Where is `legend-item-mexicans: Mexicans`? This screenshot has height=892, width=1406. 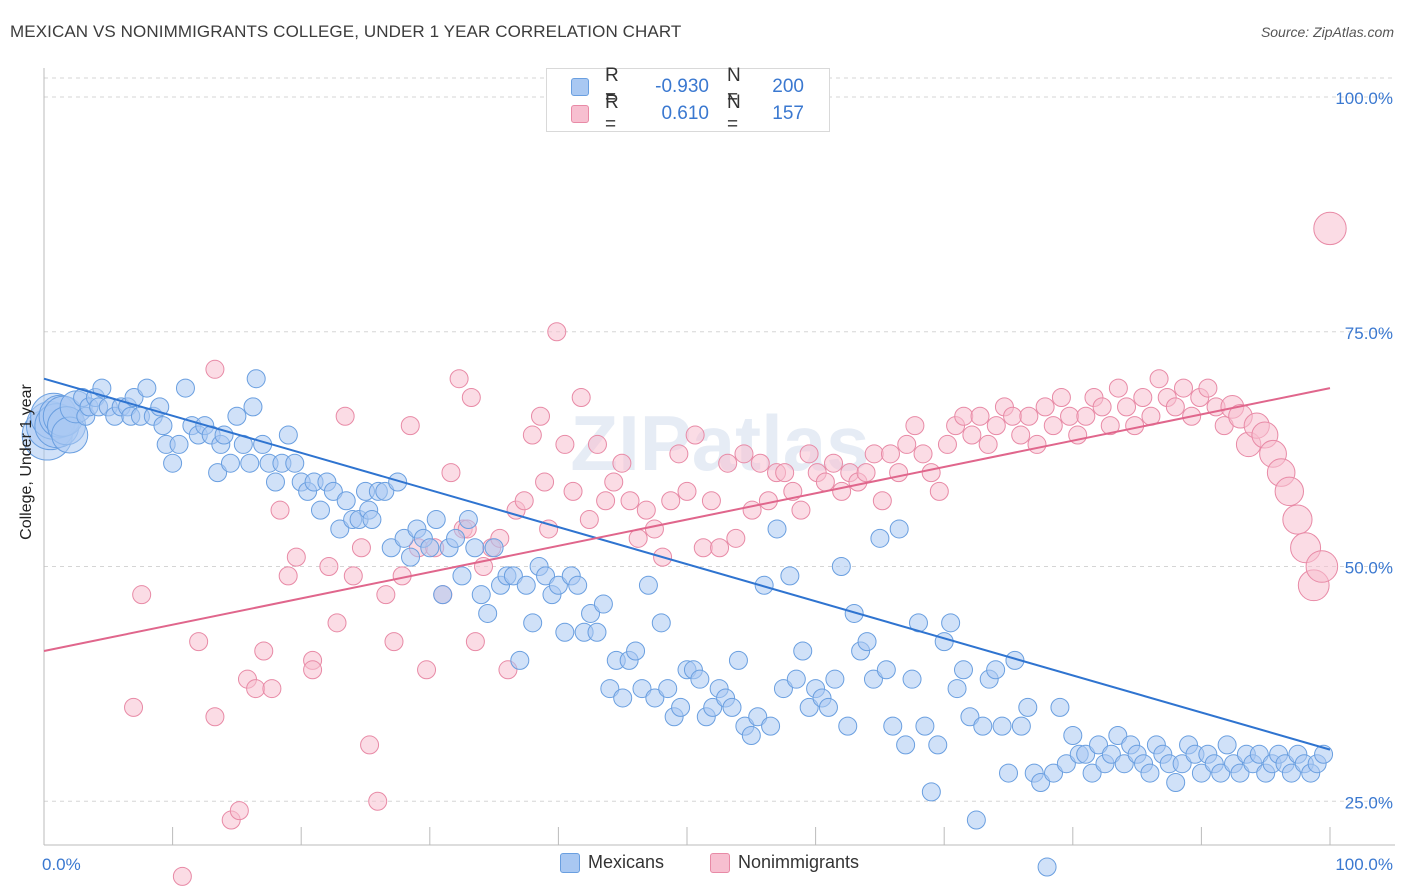 legend-item-mexicans: Mexicans is located at coordinates (612, 862).